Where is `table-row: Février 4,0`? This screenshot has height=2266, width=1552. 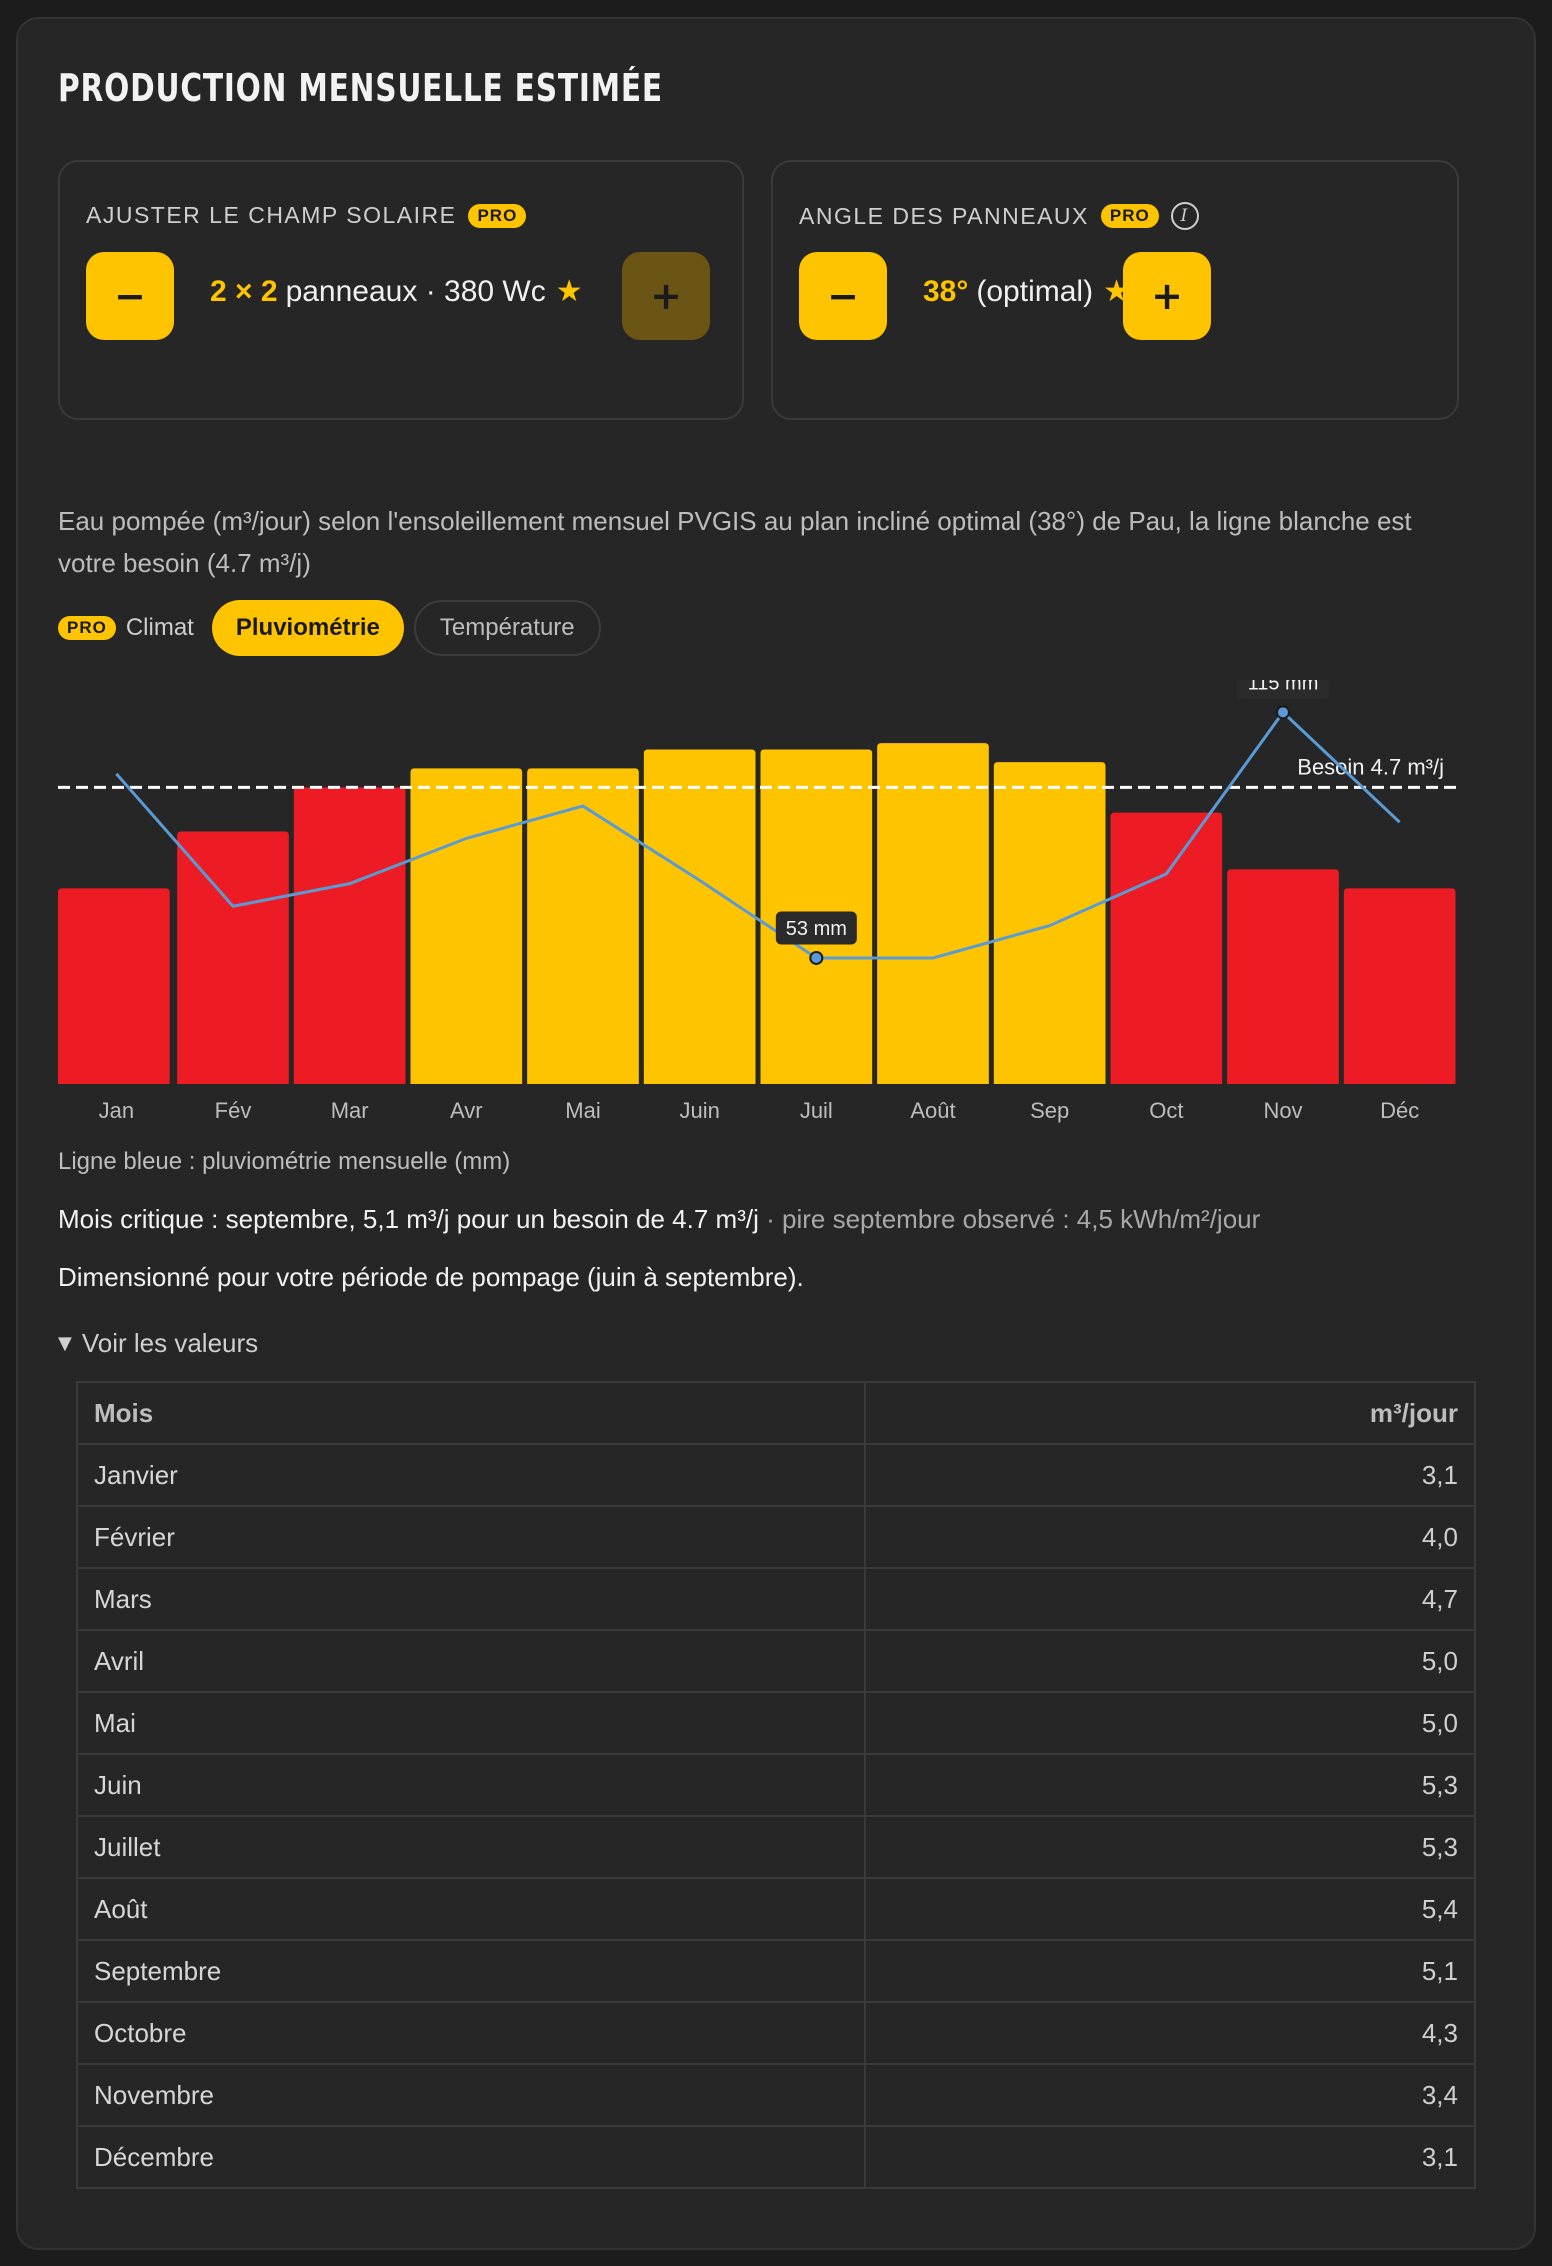 table-row: Février 4,0 is located at coordinates (776, 1537).